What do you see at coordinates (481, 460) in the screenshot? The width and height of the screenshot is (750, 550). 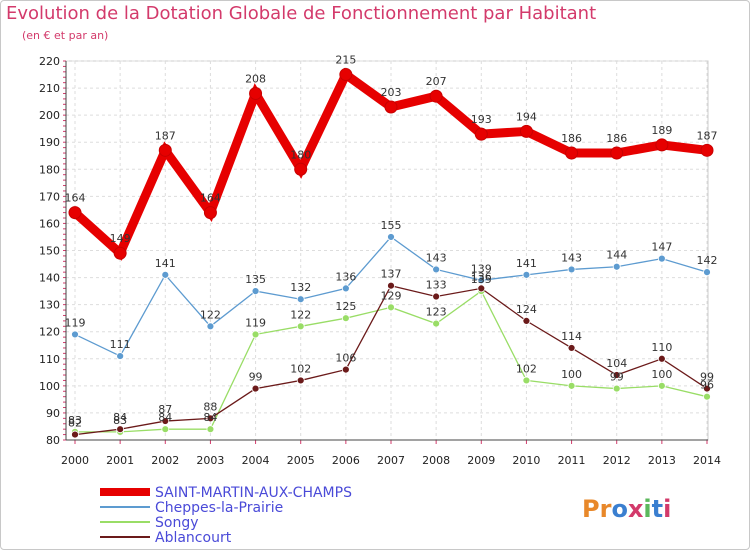 I see `x-tick-label: 2009` at bounding box center [481, 460].